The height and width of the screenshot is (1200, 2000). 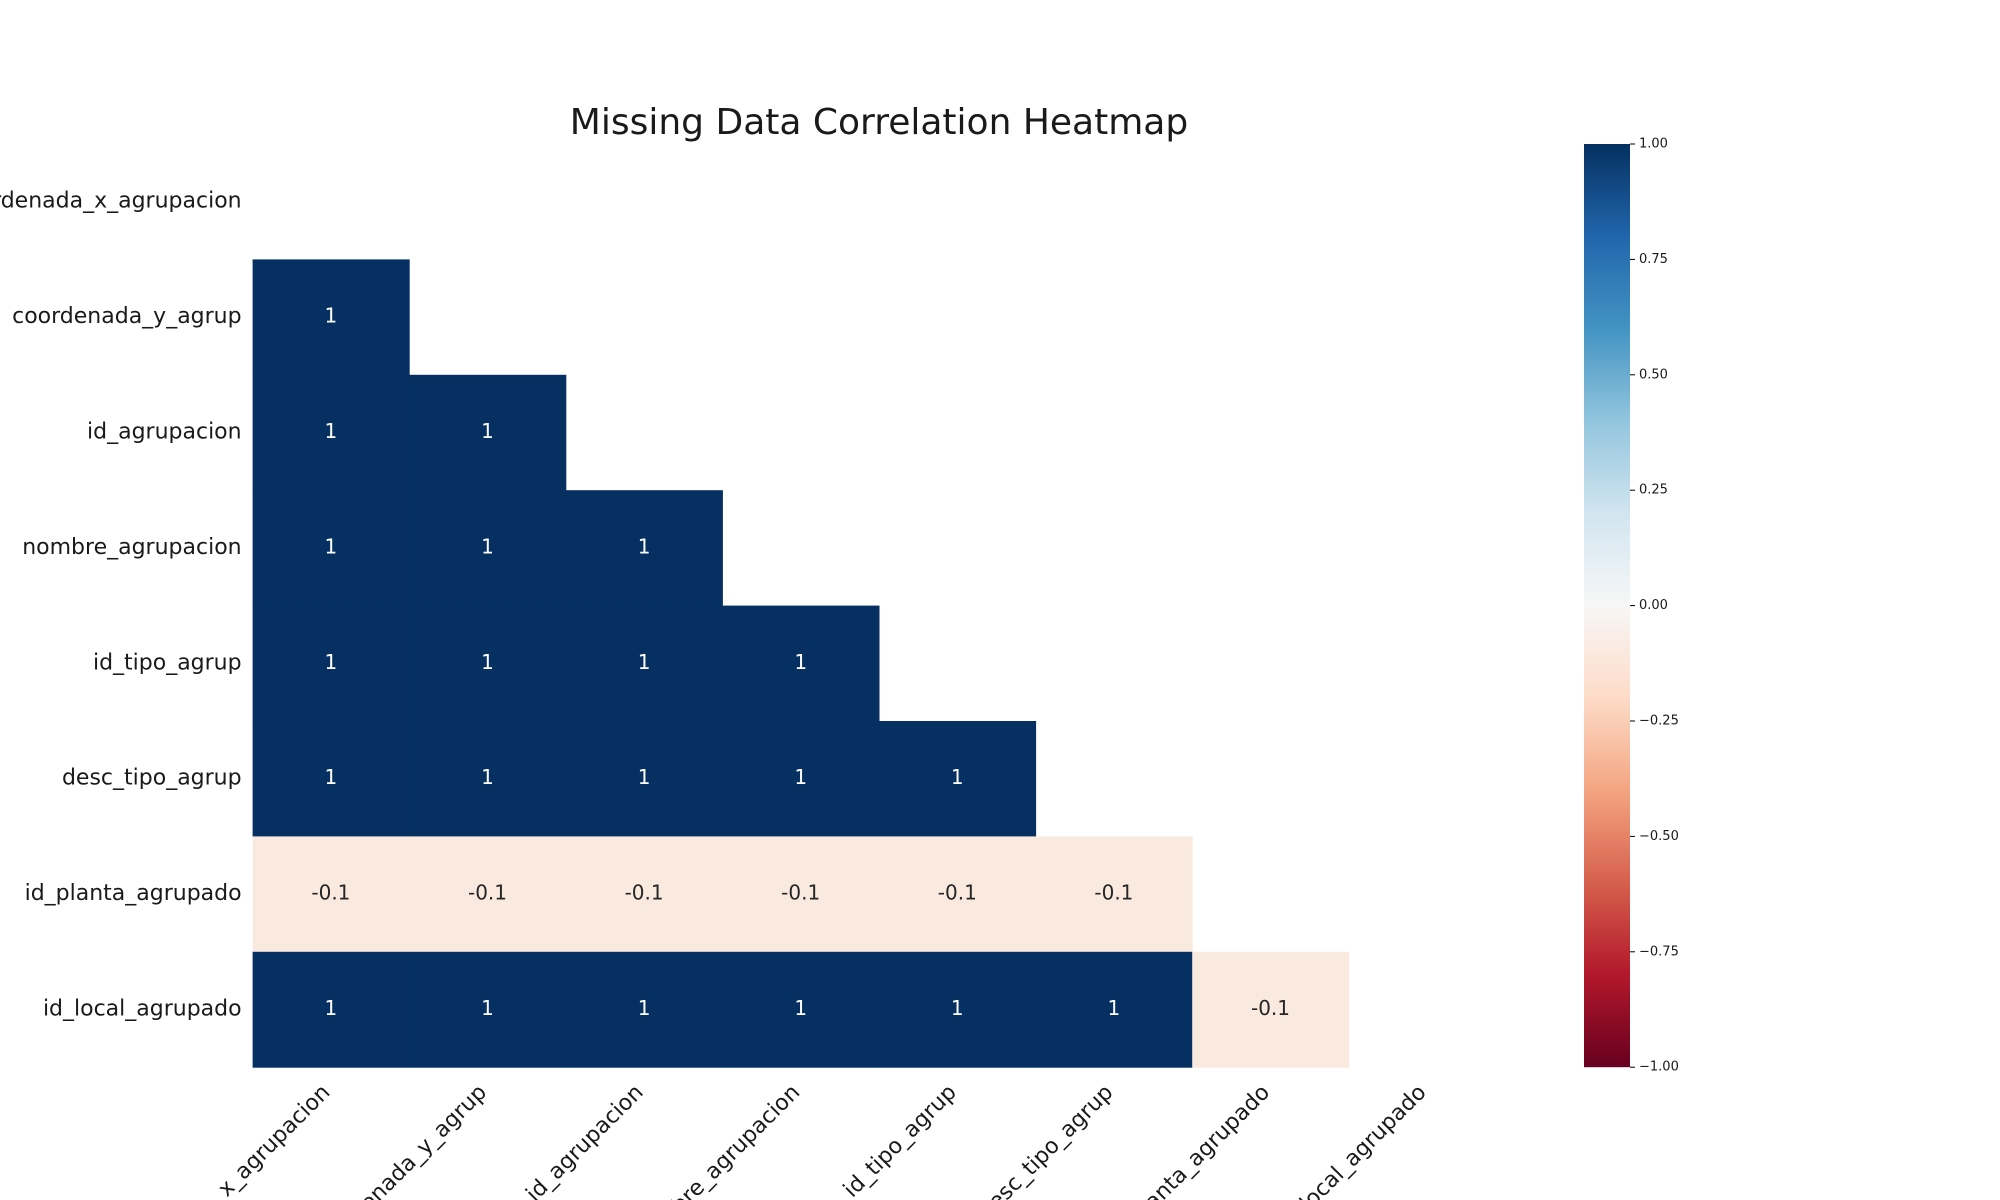 I want to click on colorbar-tick-label: 0.00, so click(x=1653, y=605).